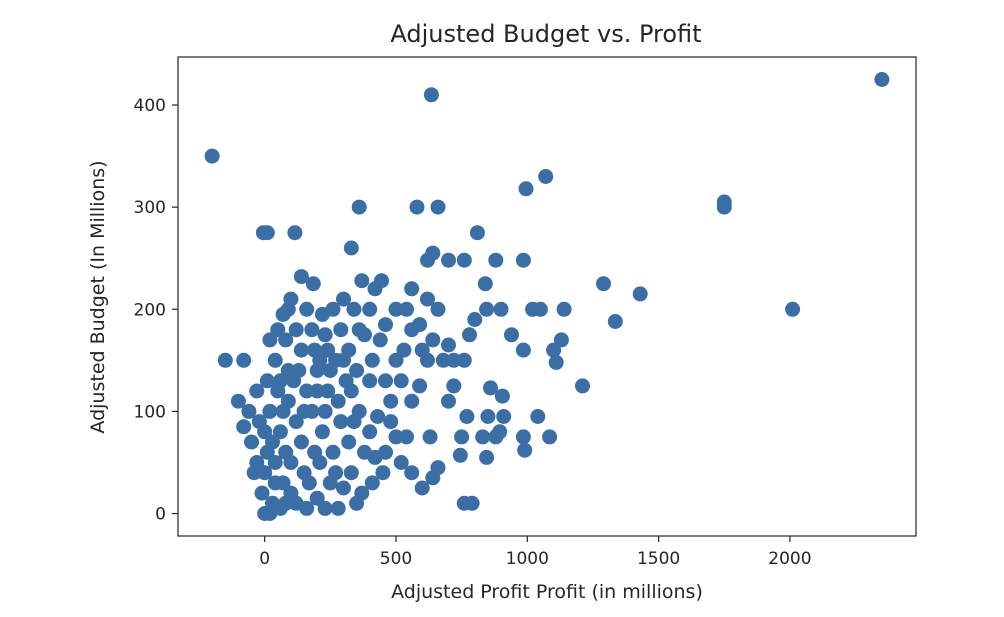 Image resolution: width=1004 pixels, height=617 pixels. Describe the element at coordinates (160, 515) in the screenshot. I see `y-tick-label: 0` at that location.